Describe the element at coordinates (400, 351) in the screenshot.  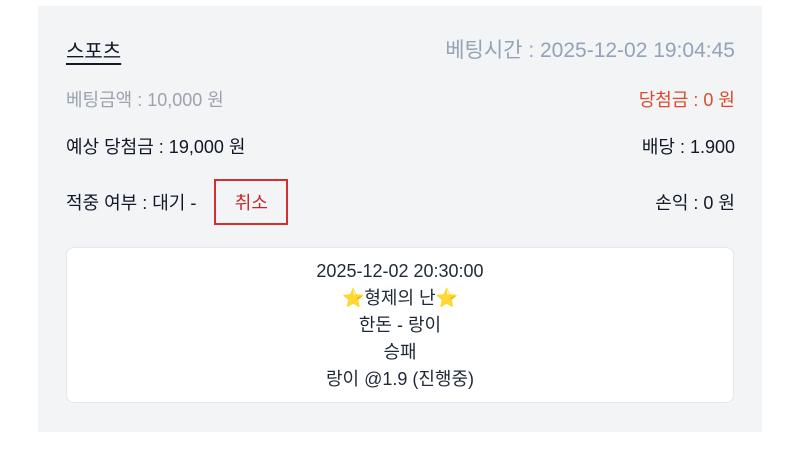
I see `market-type: 승패` at that location.